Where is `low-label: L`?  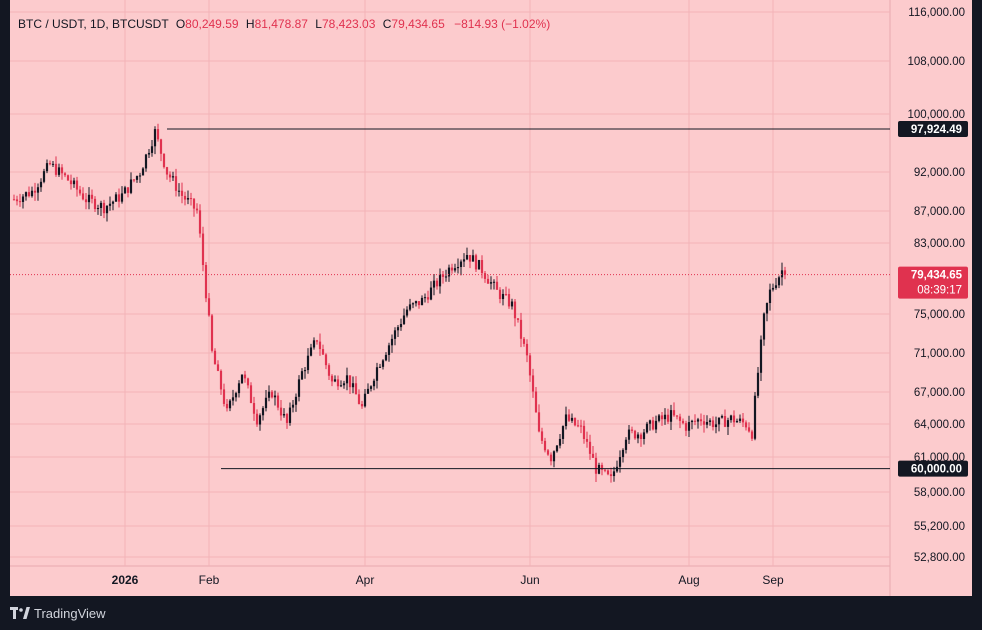 low-label: L is located at coordinates (318, 24).